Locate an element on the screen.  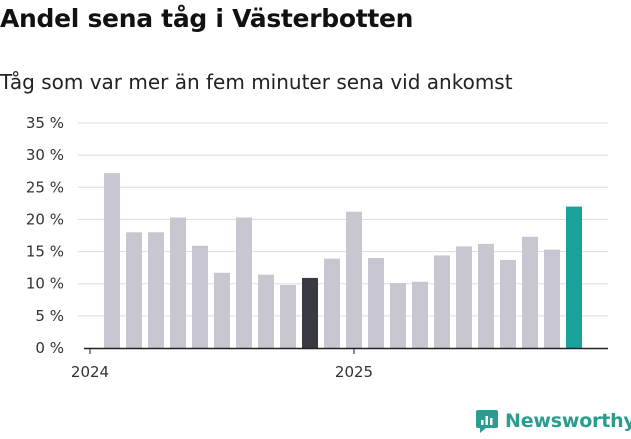
newsworthy-logo: Newsworthy is located at coordinates (553, 421).